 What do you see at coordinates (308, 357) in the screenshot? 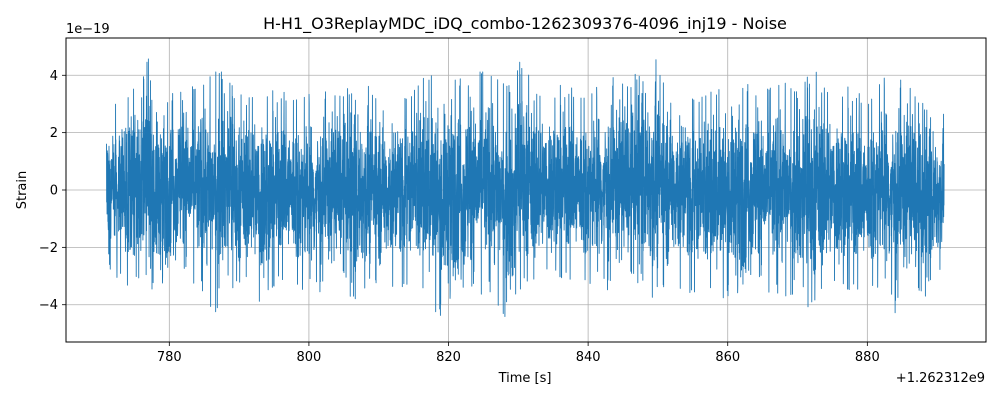
I see `x-tick-label: 800` at bounding box center [308, 357].